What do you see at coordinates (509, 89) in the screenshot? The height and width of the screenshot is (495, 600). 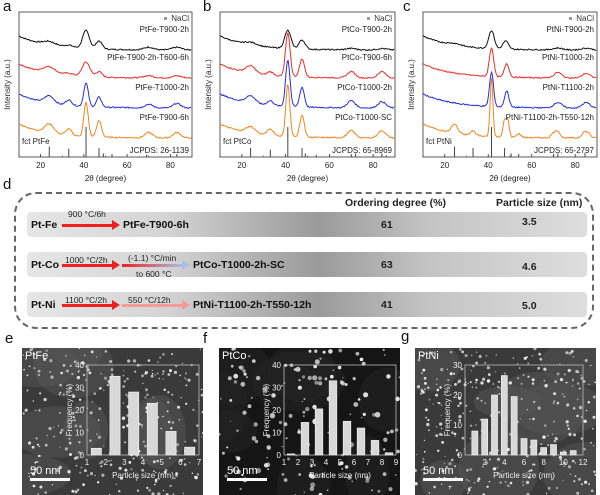 I see `series-line-PtNi-T1100-2h` at bounding box center [509, 89].